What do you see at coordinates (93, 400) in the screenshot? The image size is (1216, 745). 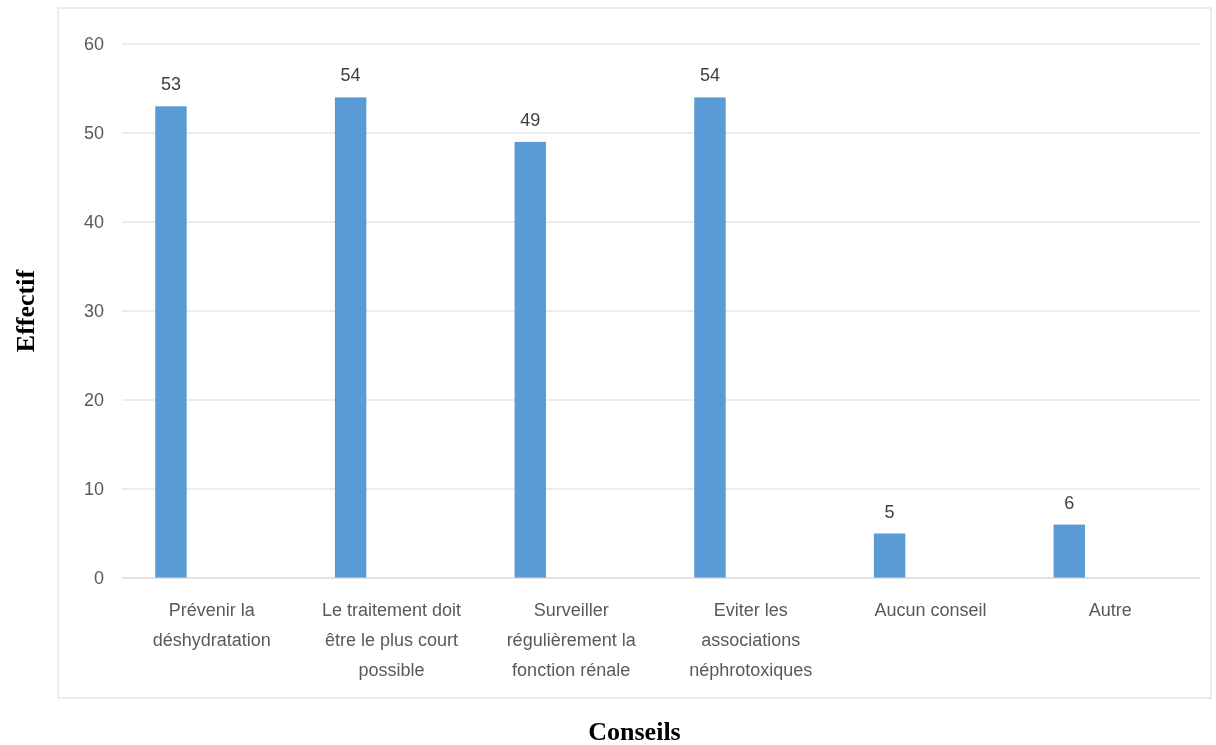 I see `y-tick-label: 20` at bounding box center [93, 400].